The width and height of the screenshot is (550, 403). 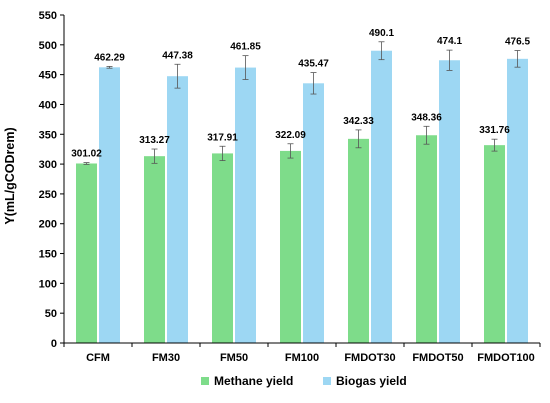 What do you see at coordinates (358, 121) in the screenshot?
I see `data-label-methane: 342.33` at bounding box center [358, 121].